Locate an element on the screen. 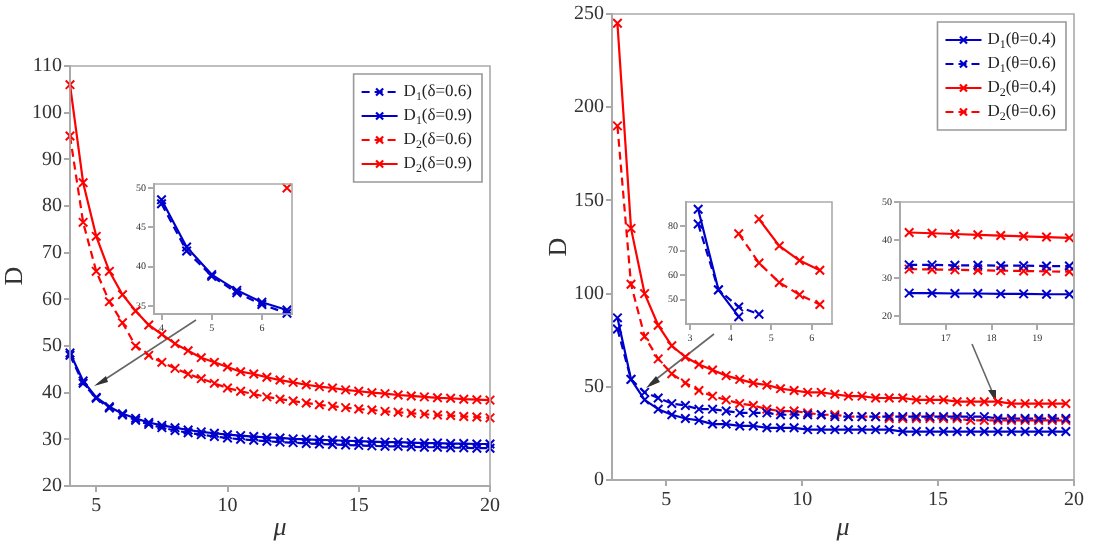  y-tick-label: 0 is located at coordinates (599, 480).